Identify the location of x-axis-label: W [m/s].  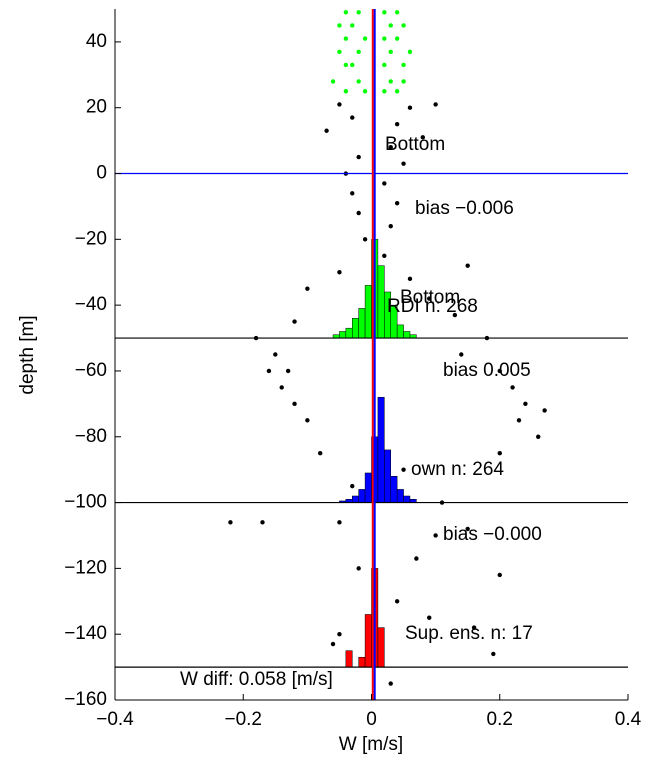
(371, 744).